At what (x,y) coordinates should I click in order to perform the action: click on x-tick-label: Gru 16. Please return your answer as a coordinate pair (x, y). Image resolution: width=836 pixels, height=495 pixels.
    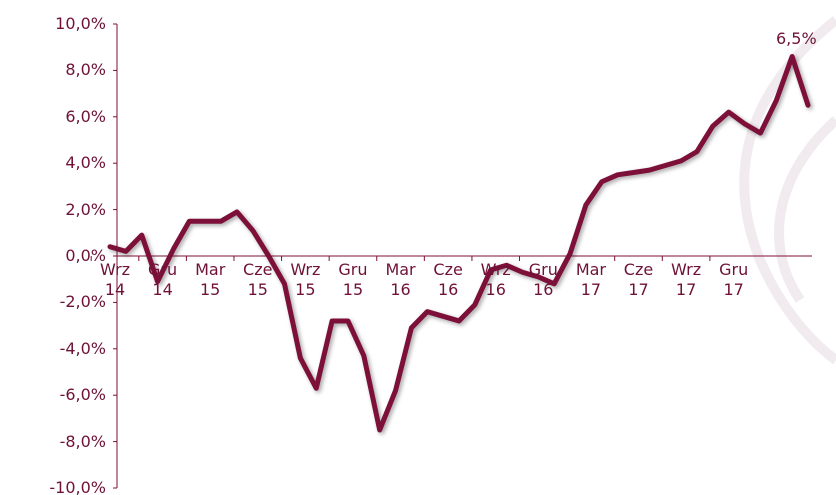
    Looking at the image, I should click on (543, 279).